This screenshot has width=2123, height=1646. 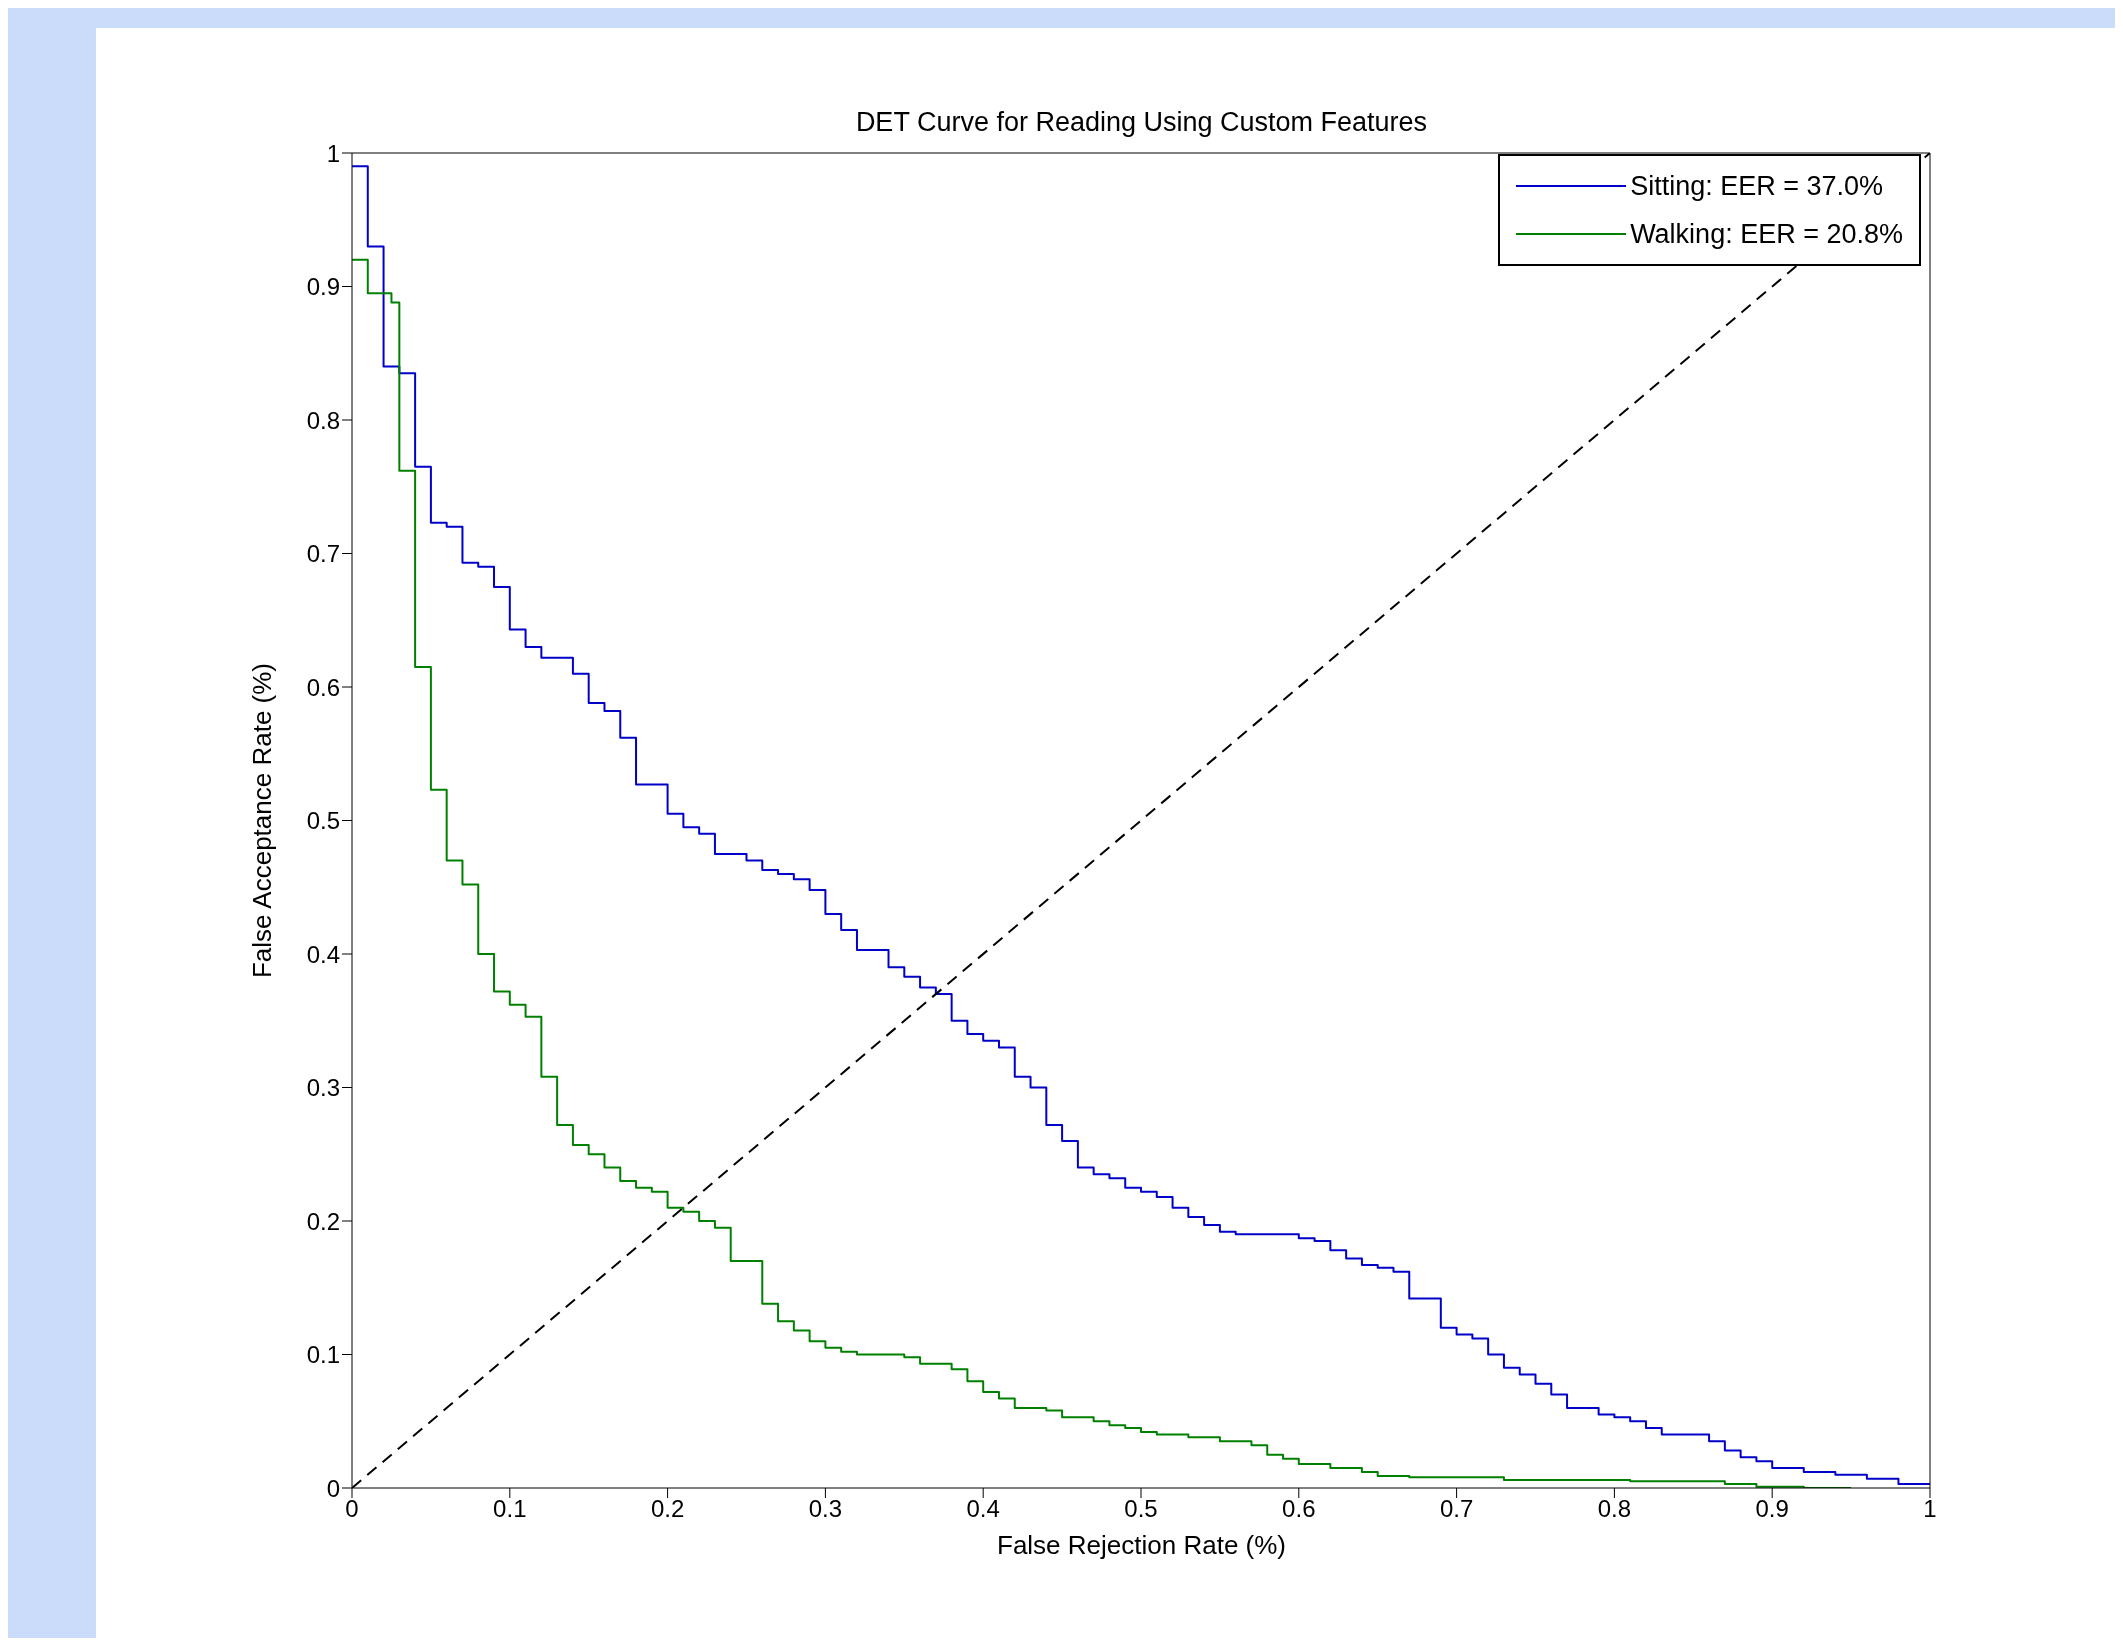 What do you see at coordinates (323, 287) in the screenshot?
I see `y-tick-label: 0.9` at bounding box center [323, 287].